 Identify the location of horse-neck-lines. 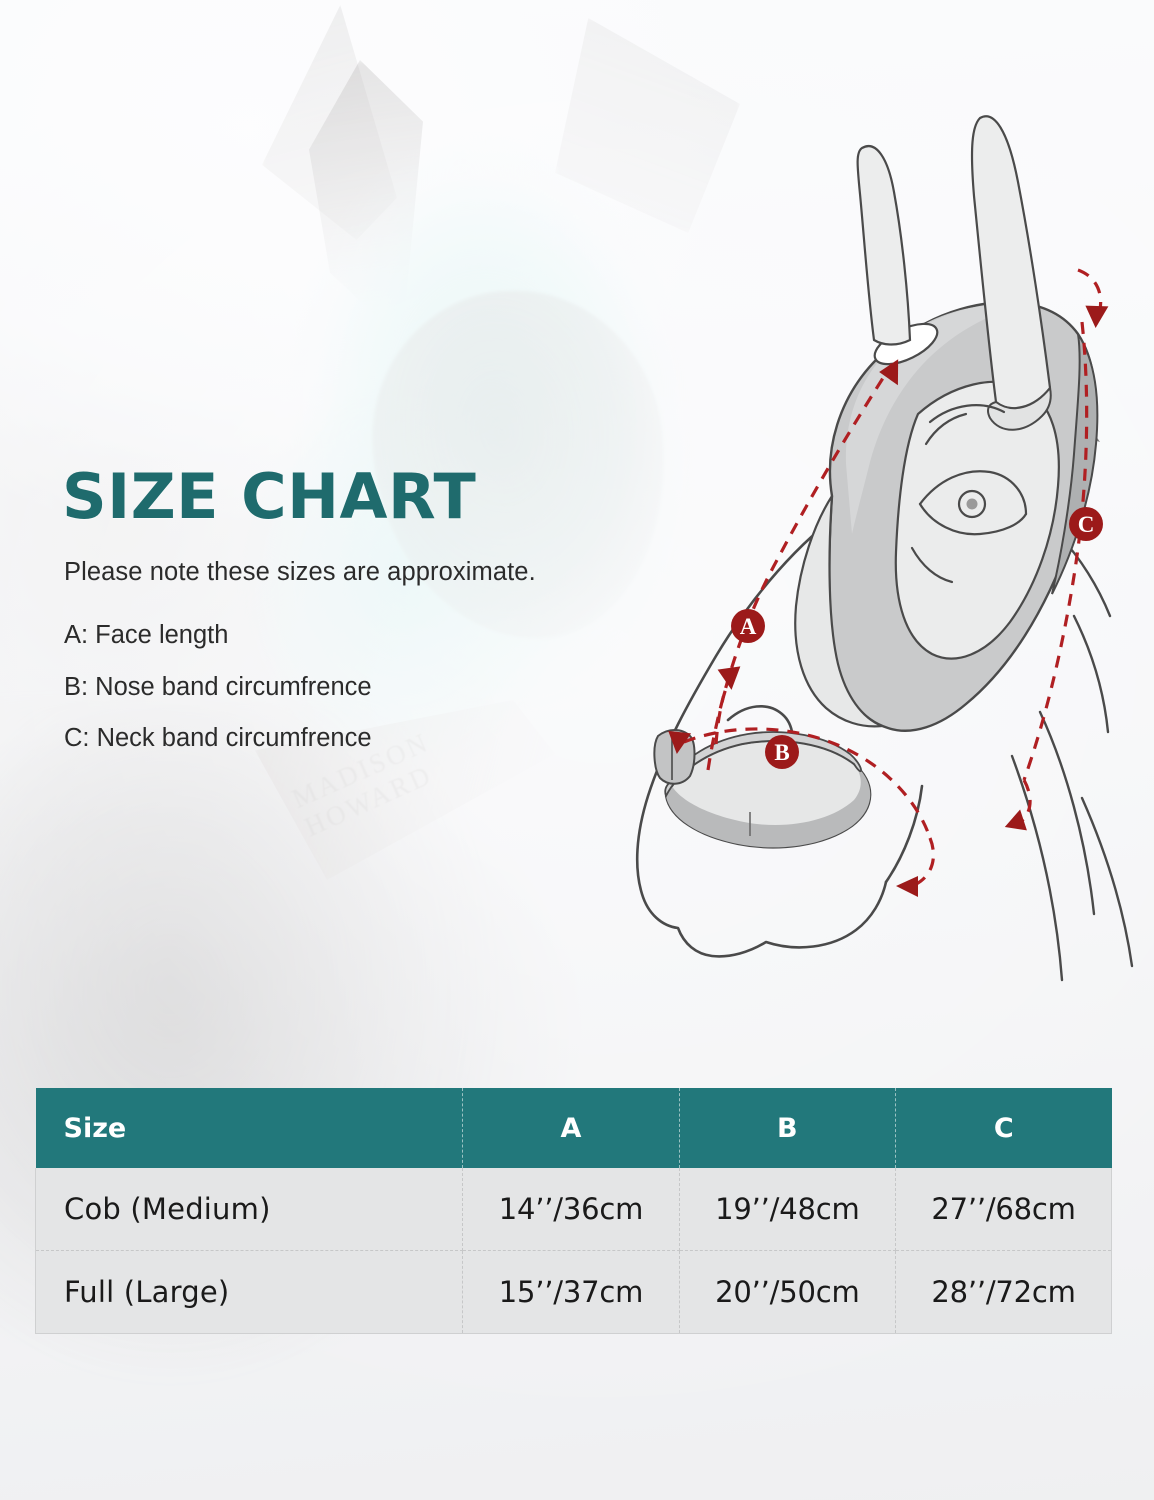
(1072, 758).